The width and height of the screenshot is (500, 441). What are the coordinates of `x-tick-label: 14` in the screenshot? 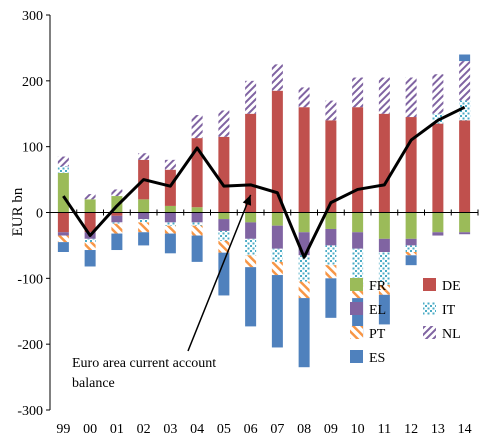 It's located at (465, 429).